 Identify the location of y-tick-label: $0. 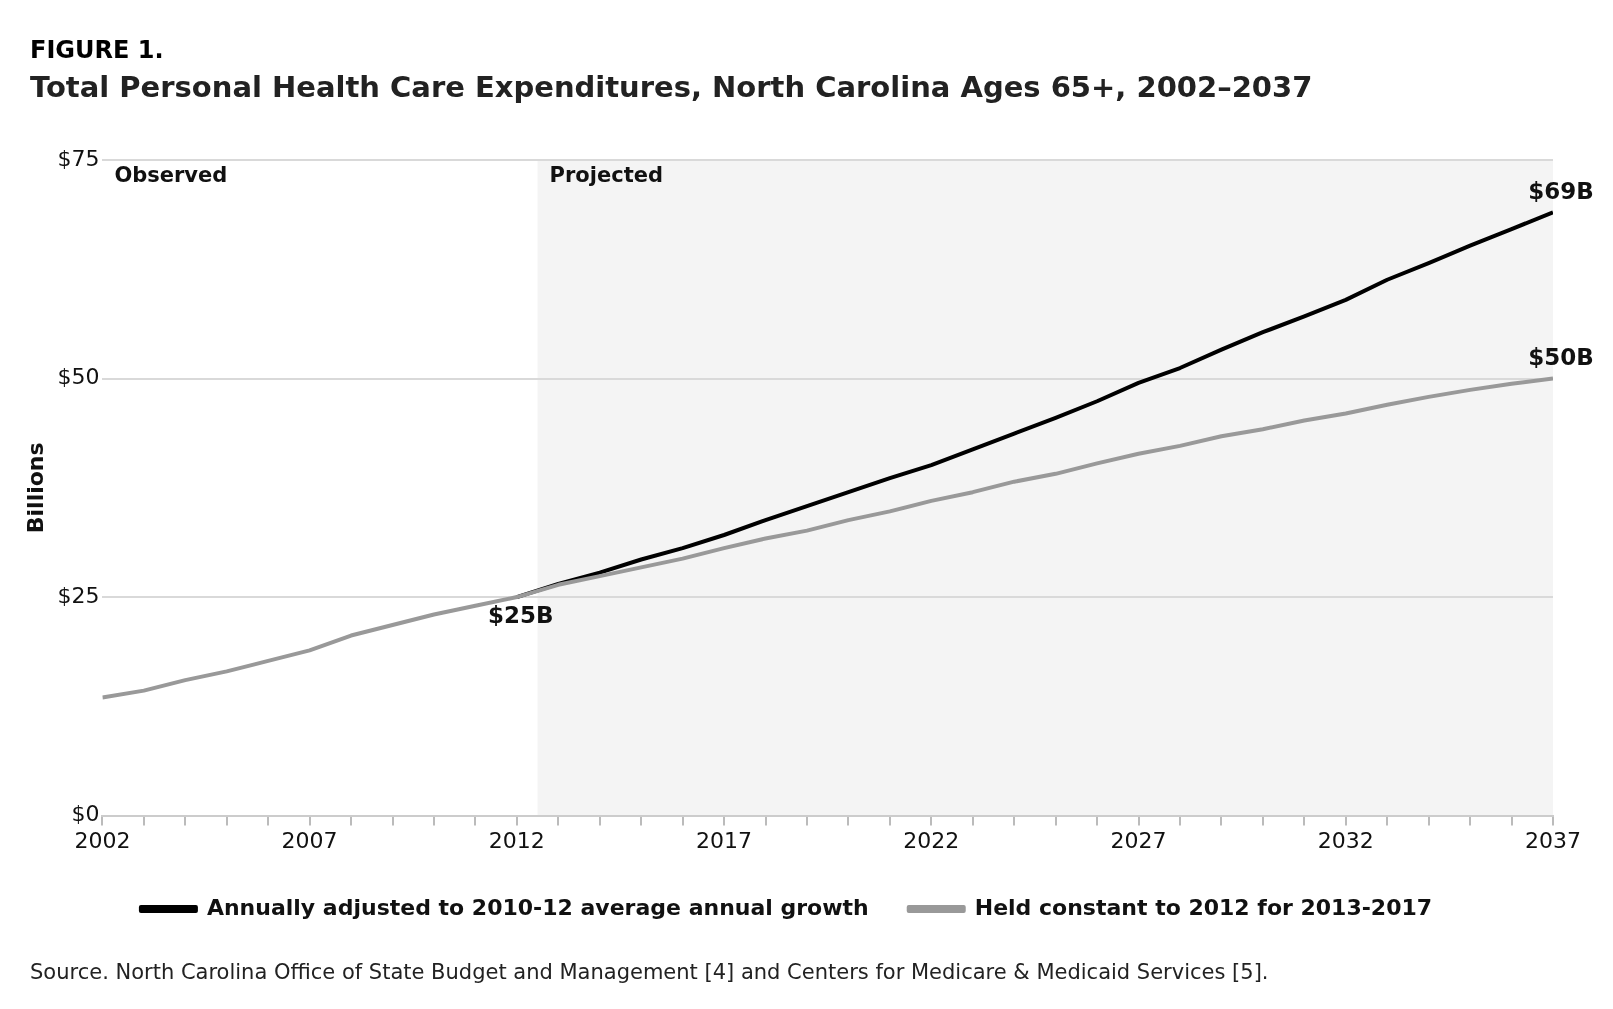
(85, 814).